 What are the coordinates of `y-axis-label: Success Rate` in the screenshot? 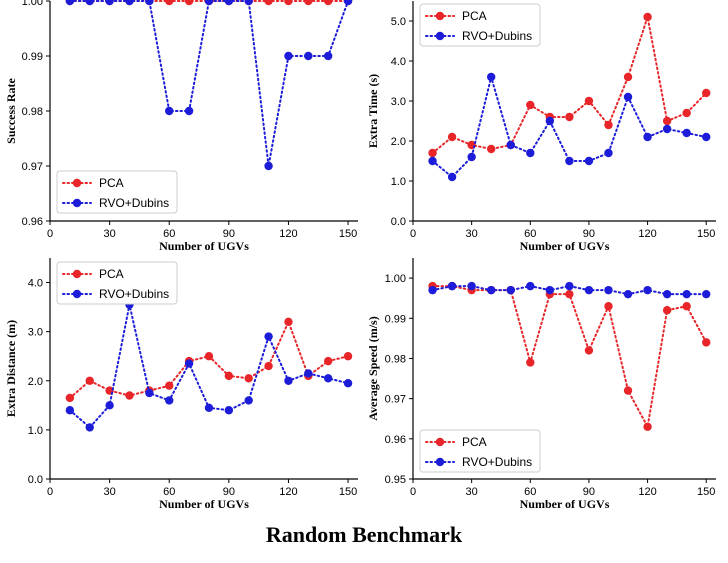 It's located at (11, 111).